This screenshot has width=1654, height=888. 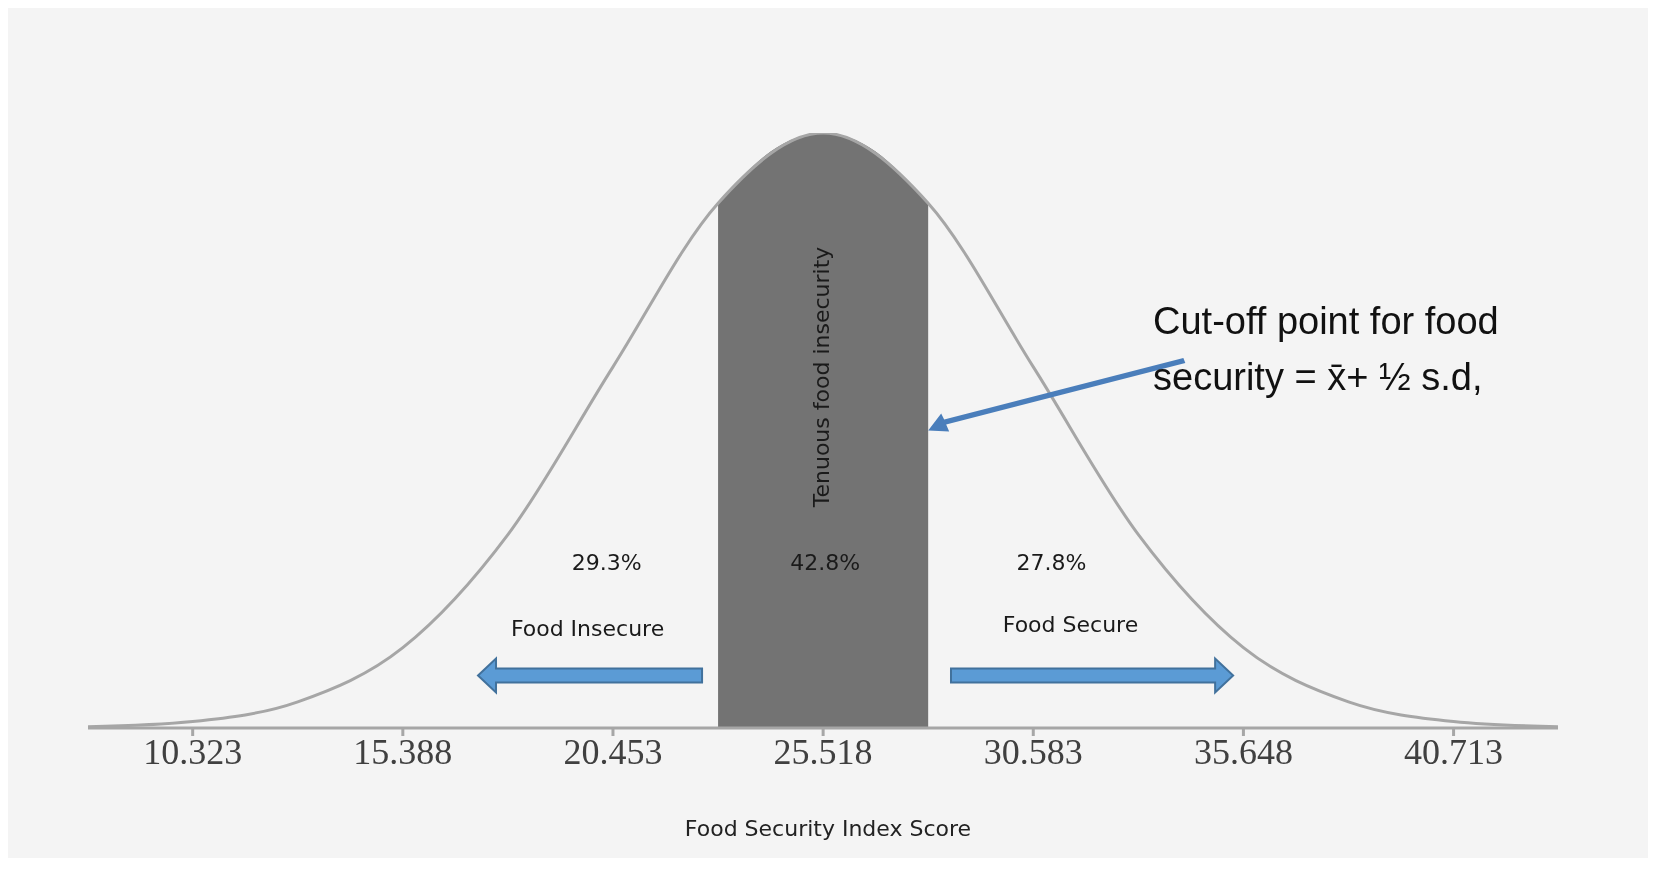 What do you see at coordinates (193, 751) in the screenshot?
I see `x-tick-label: 10.323` at bounding box center [193, 751].